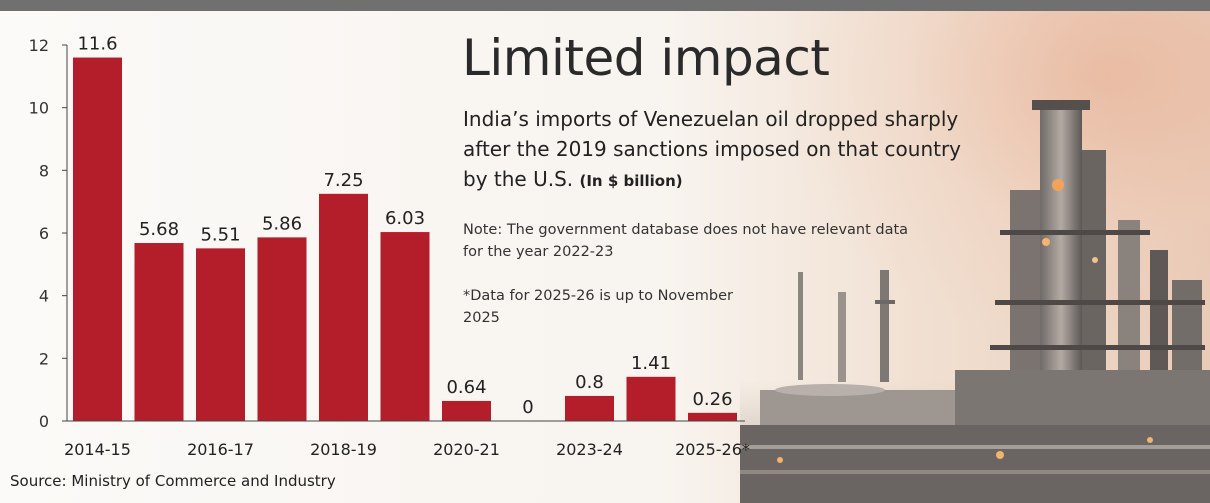 The width and height of the screenshot is (1210, 503). What do you see at coordinates (39, 45) in the screenshot?
I see `y-tick-label: 12` at bounding box center [39, 45].